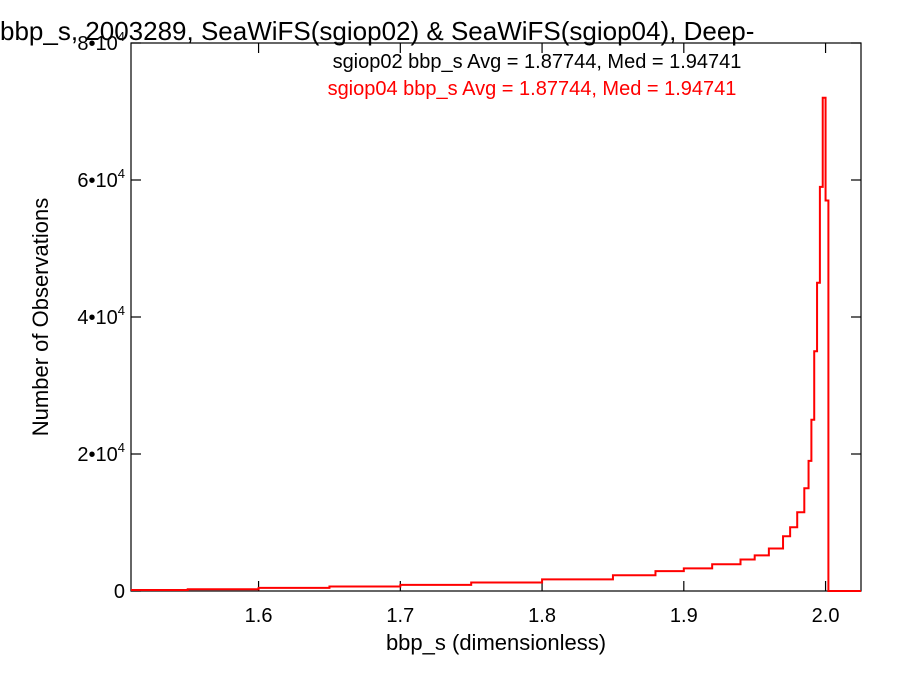  I want to click on x-tick-label: 1.7, so click(400, 616).